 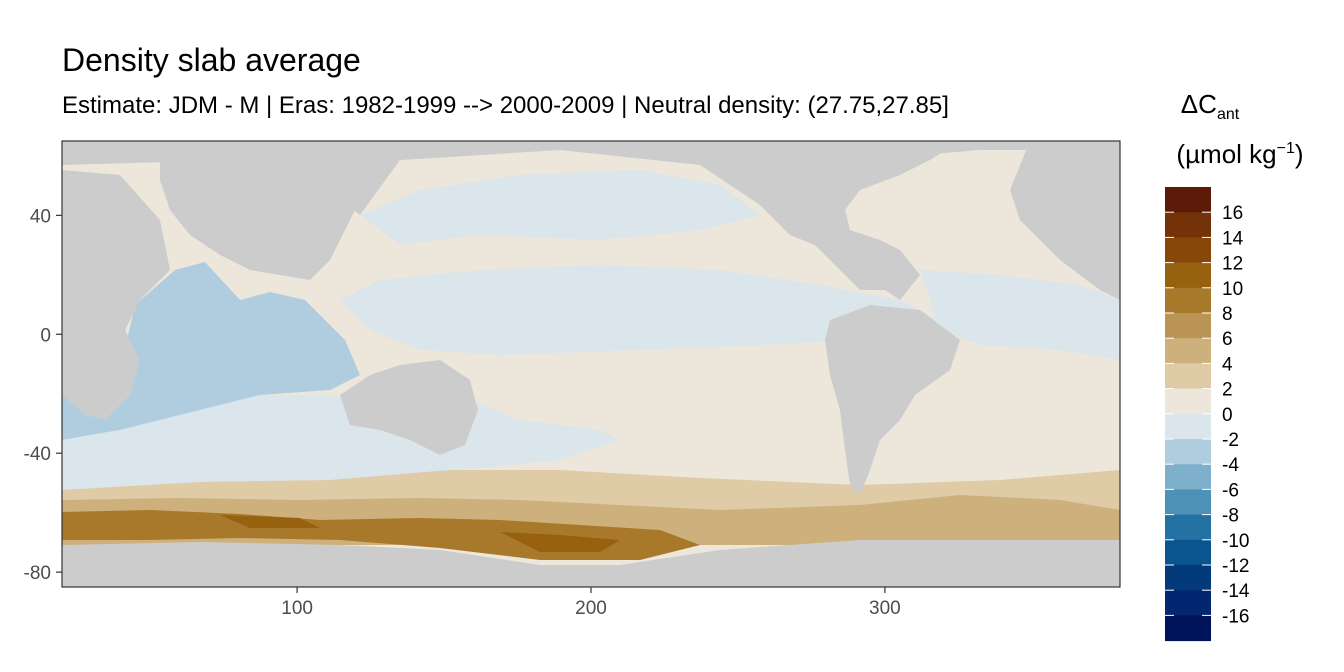 What do you see at coordinates (1239, 154) in the screenshot?
I see `legend-unit: (µmol kg−1)` at bounding box center [1239, 154].